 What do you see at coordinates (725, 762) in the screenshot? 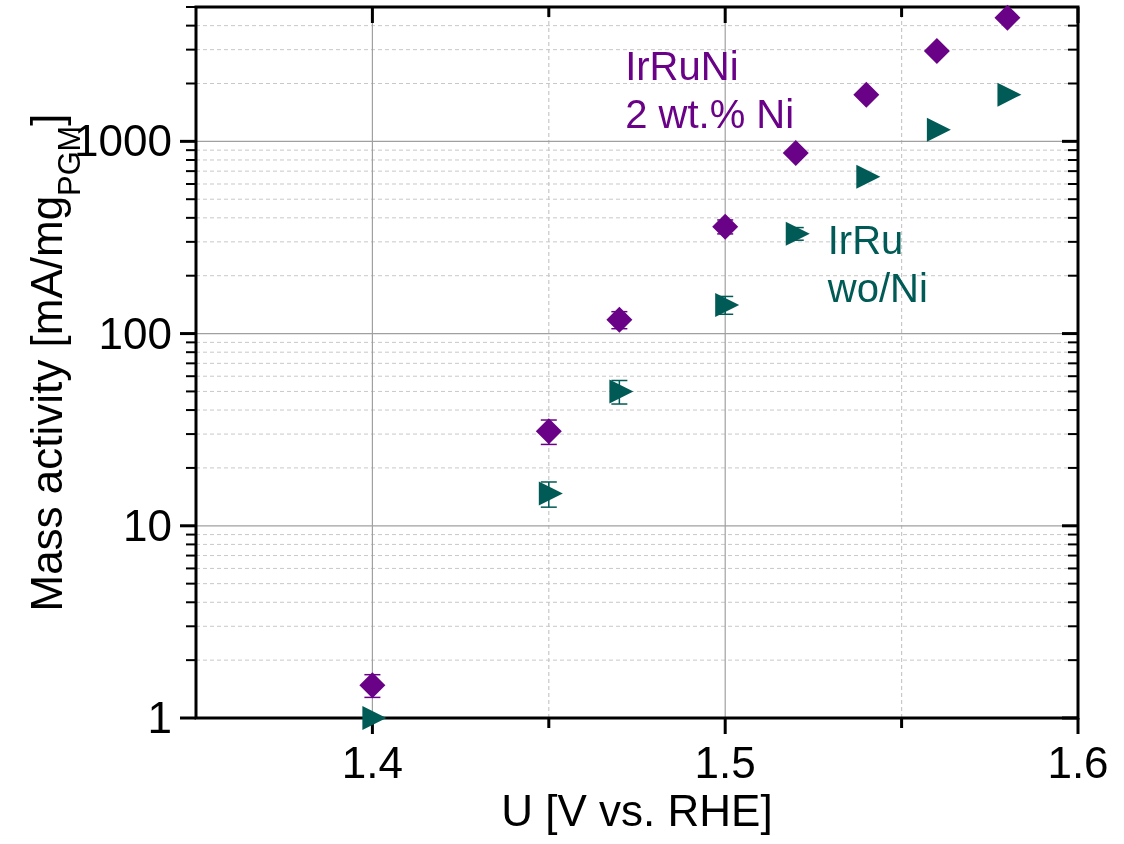
I see `x-tick-label: 1.5` at bounding box center [725, 762].